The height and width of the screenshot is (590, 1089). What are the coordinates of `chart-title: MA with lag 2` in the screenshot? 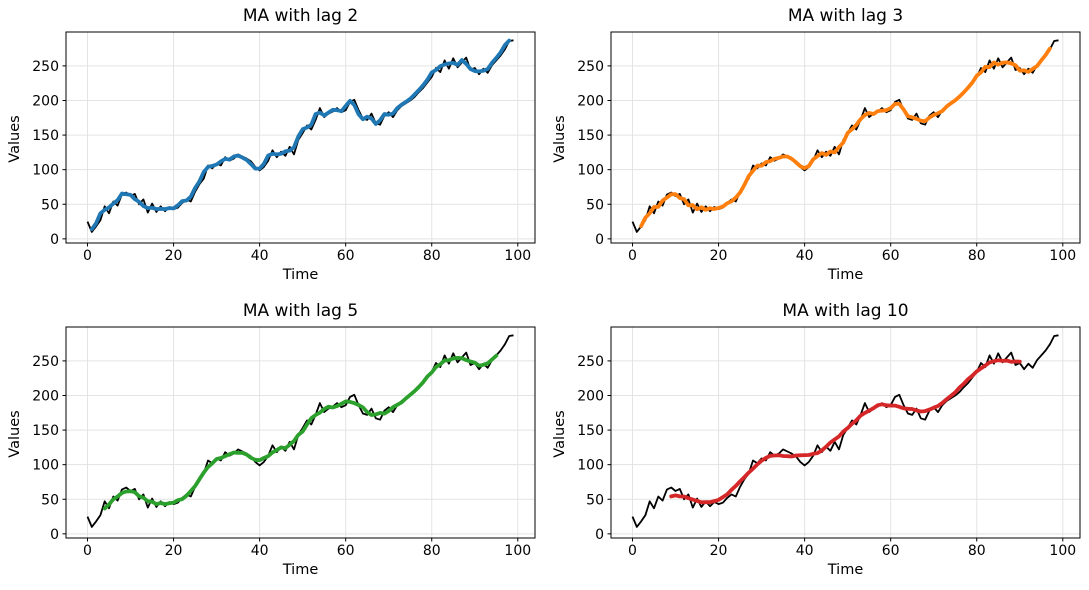 It's located at (300, 16).